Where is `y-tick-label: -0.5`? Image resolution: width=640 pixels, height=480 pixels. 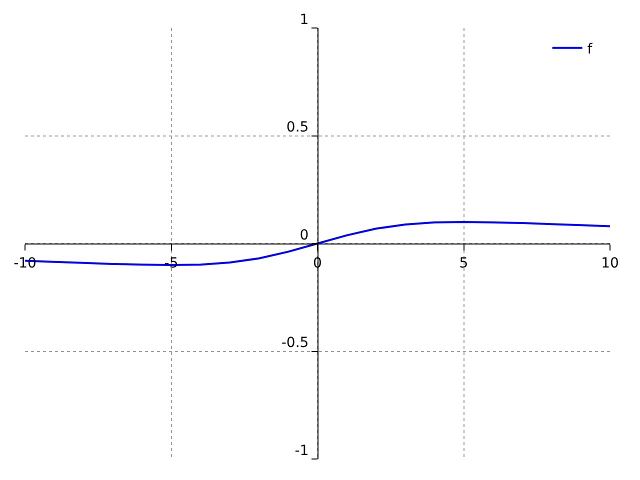
y-tick-label: -0.5 is located at coordinates (295, 343).